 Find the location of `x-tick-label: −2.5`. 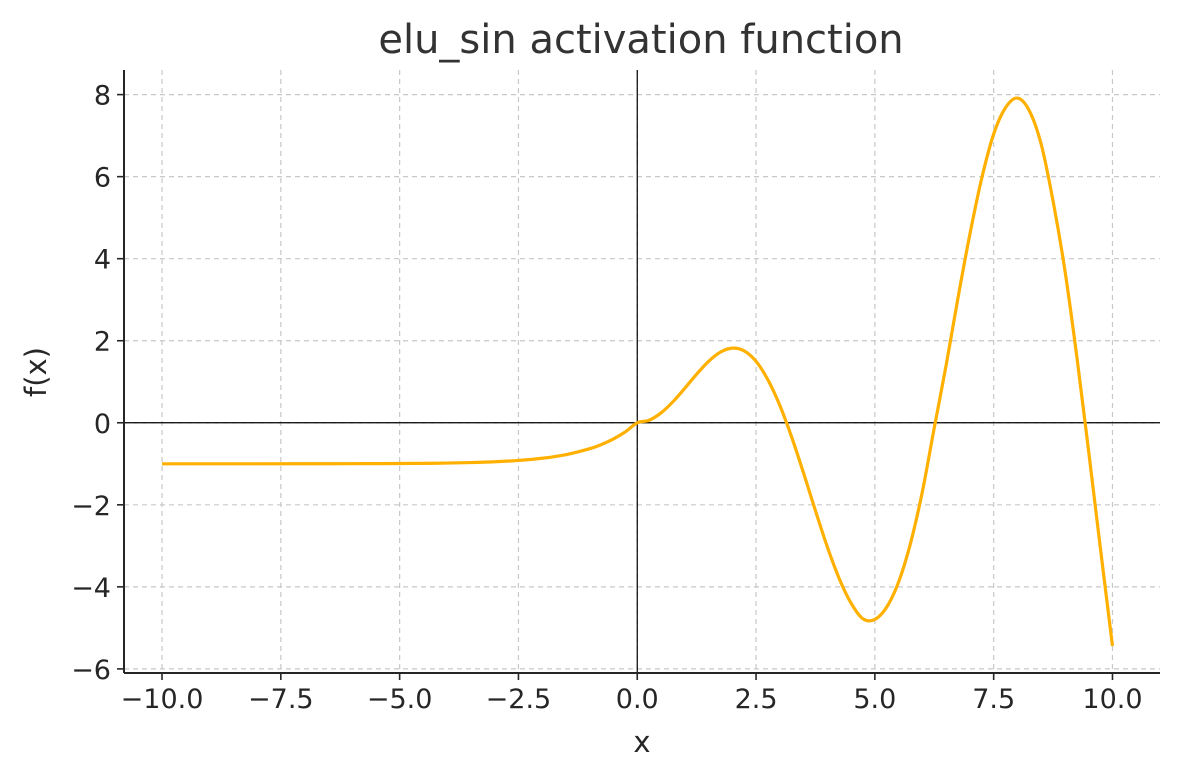

x-tick-label: −2.5 is located at coordinates (519, 699).